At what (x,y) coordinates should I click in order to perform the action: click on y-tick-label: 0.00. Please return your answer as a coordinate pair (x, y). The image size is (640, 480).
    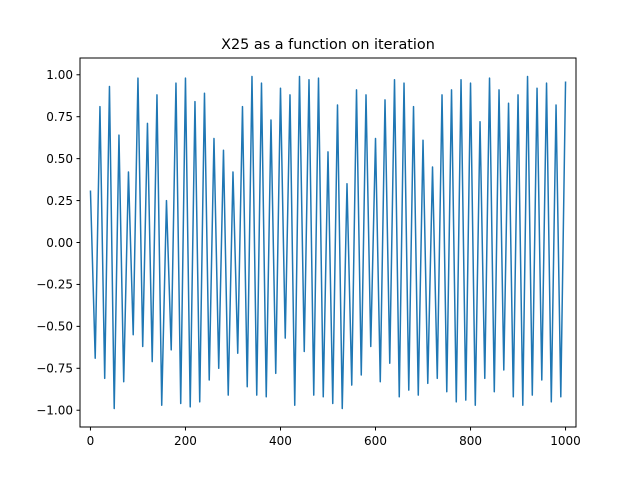
    Looking at the image, I should click on (59, 243).